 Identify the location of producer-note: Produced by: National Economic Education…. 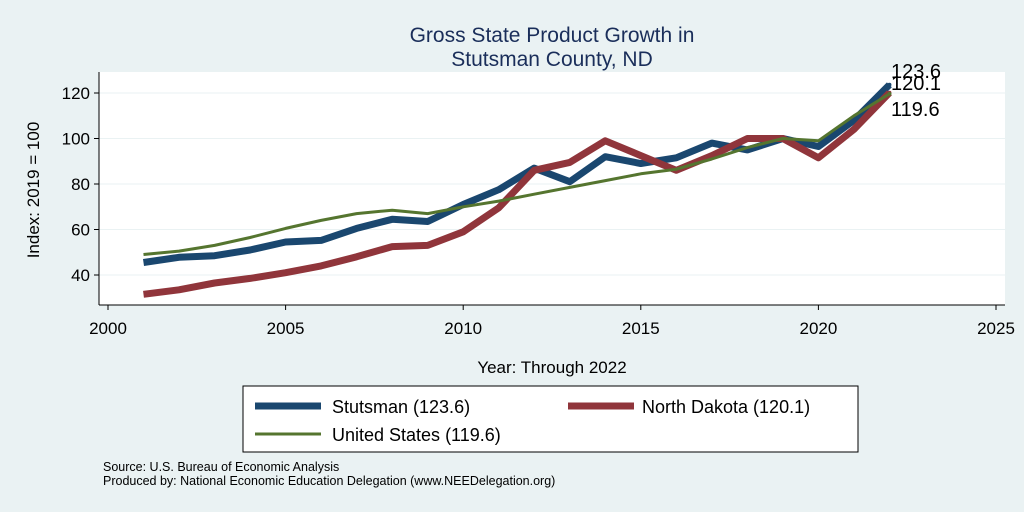
(329, 481).